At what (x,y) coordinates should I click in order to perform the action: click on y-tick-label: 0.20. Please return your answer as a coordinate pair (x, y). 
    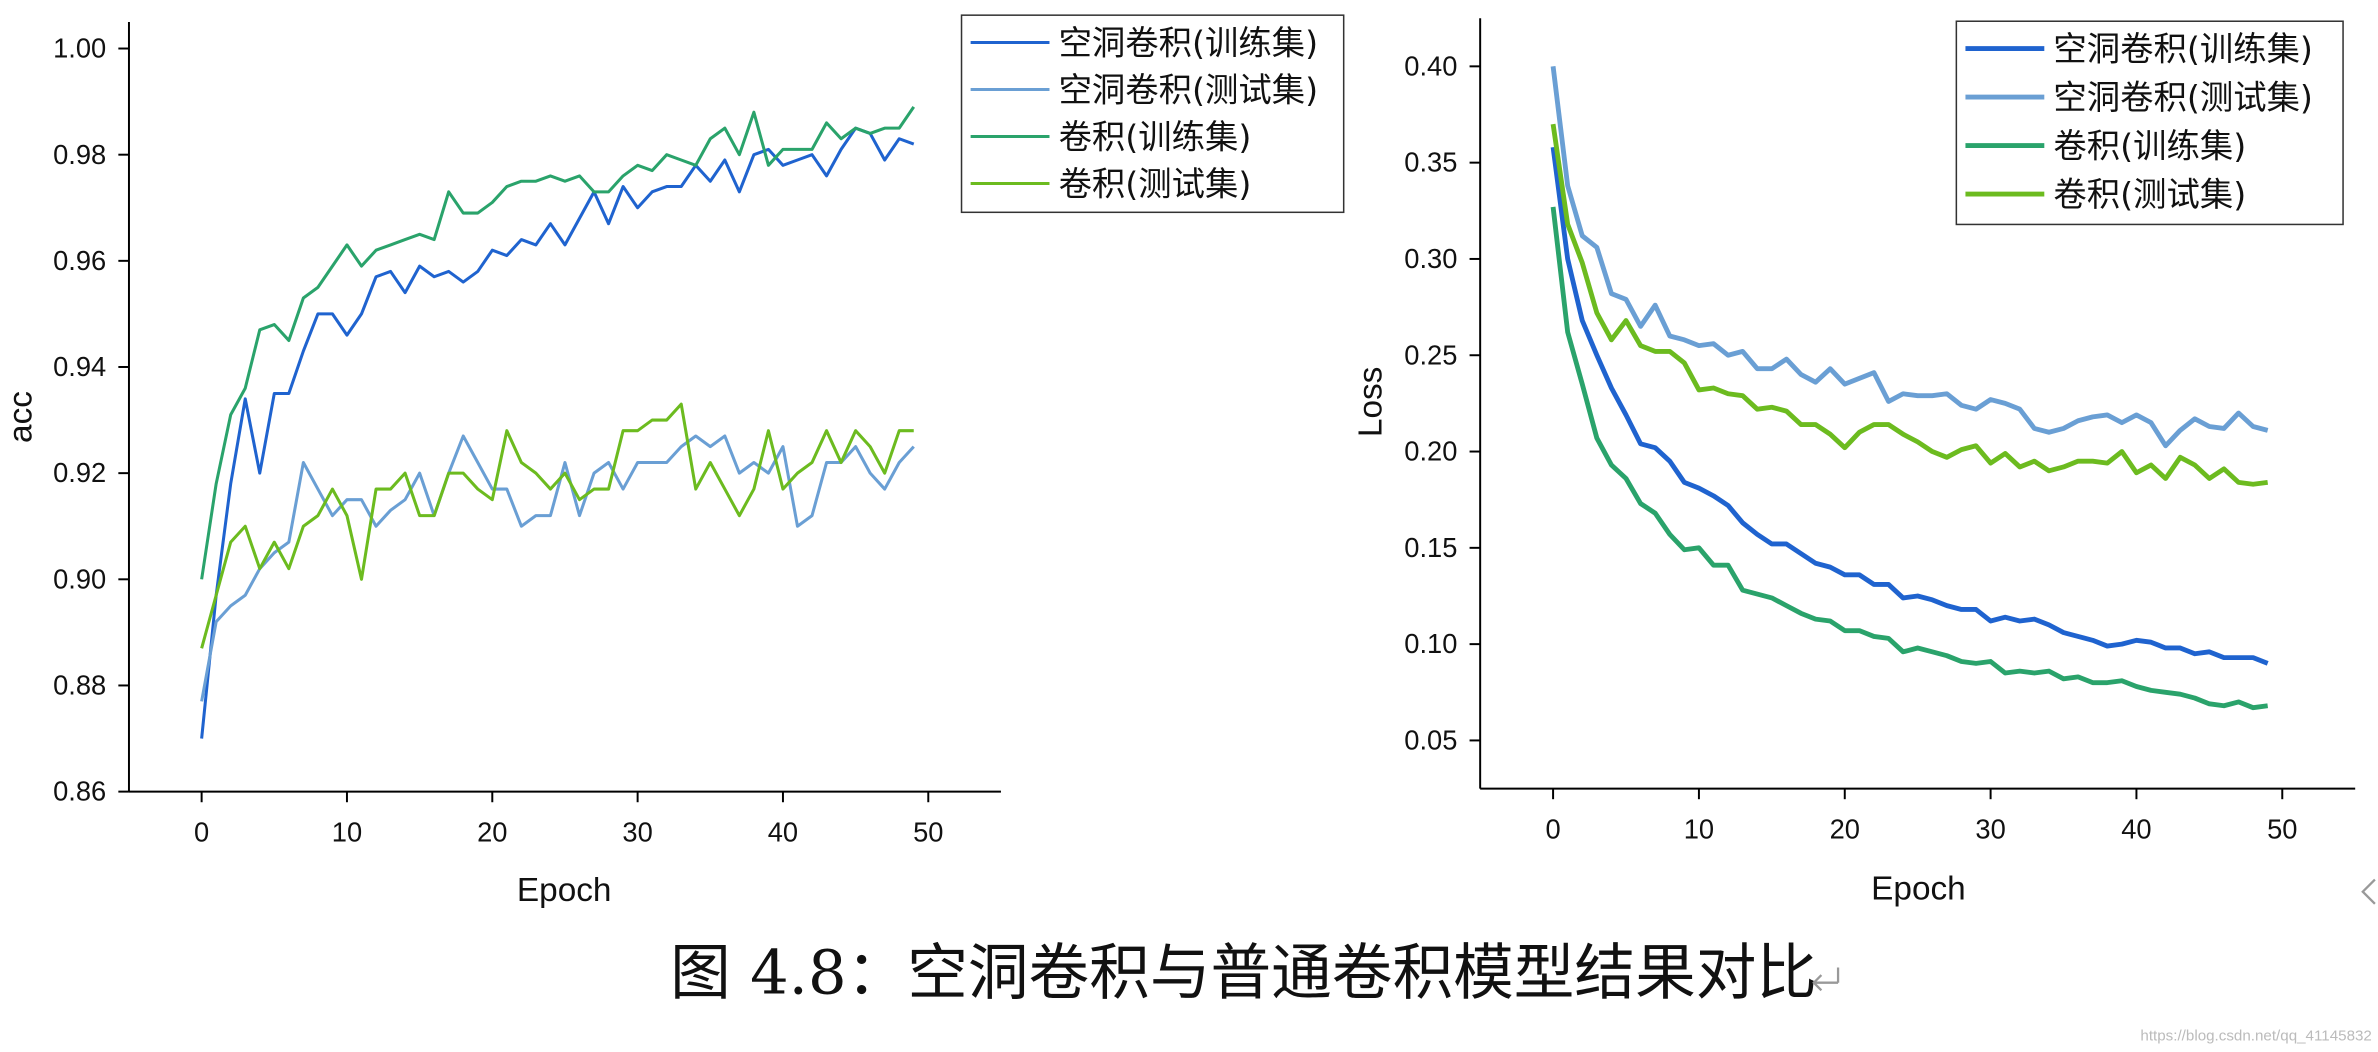
    Looking at the image, I should click on (1430, 451).